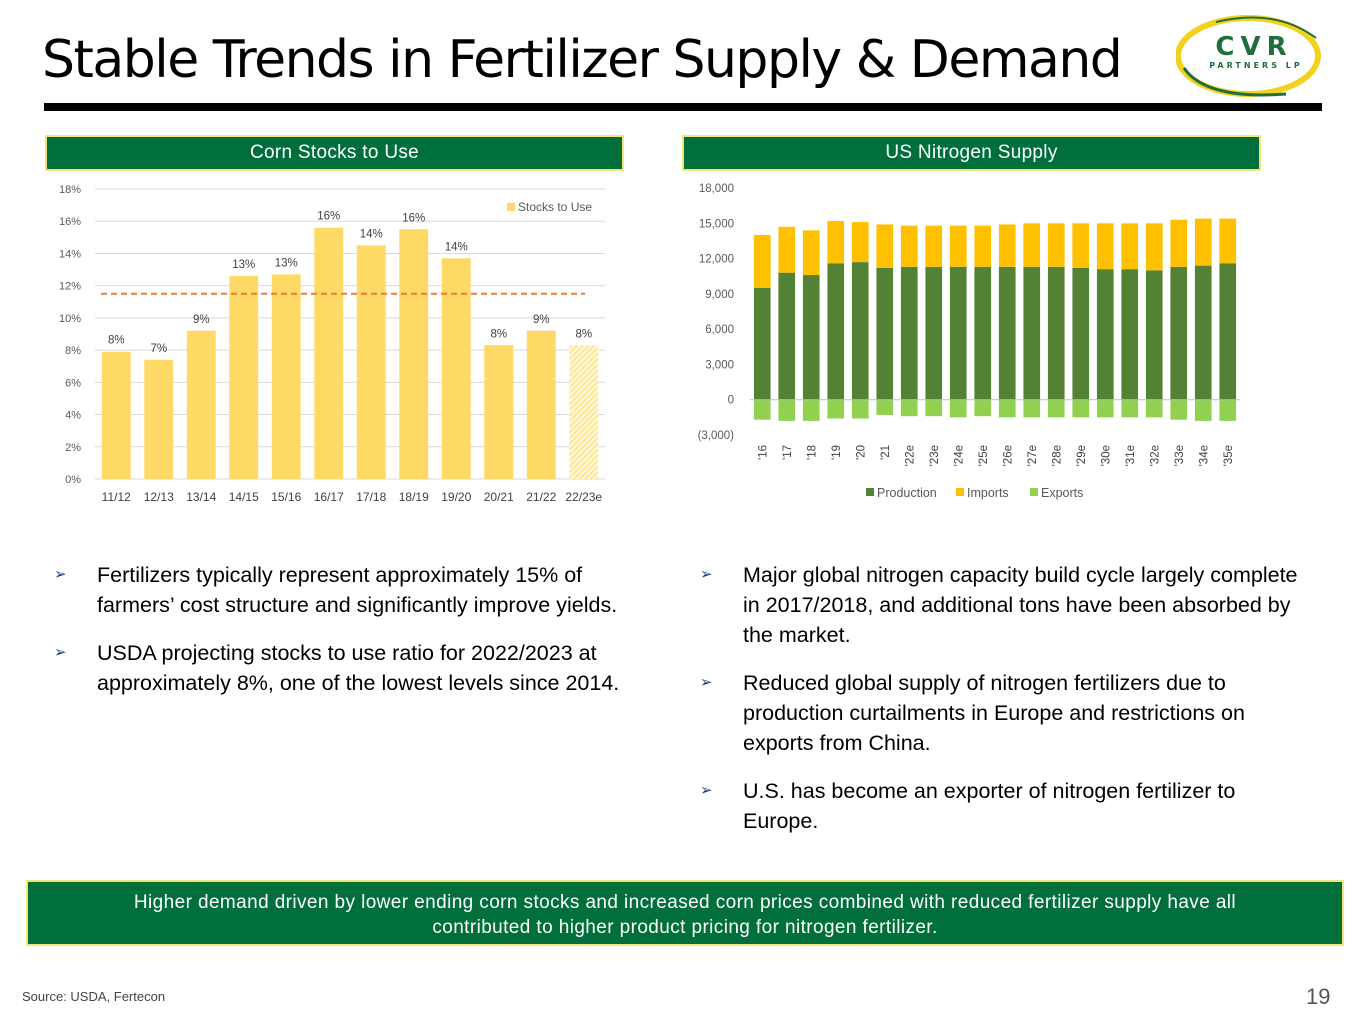 The image size is (1365, 1024). Describe the element at coordinates (719, 365) in the screenshot. I see `y-tick-label: 3,000` at that location.